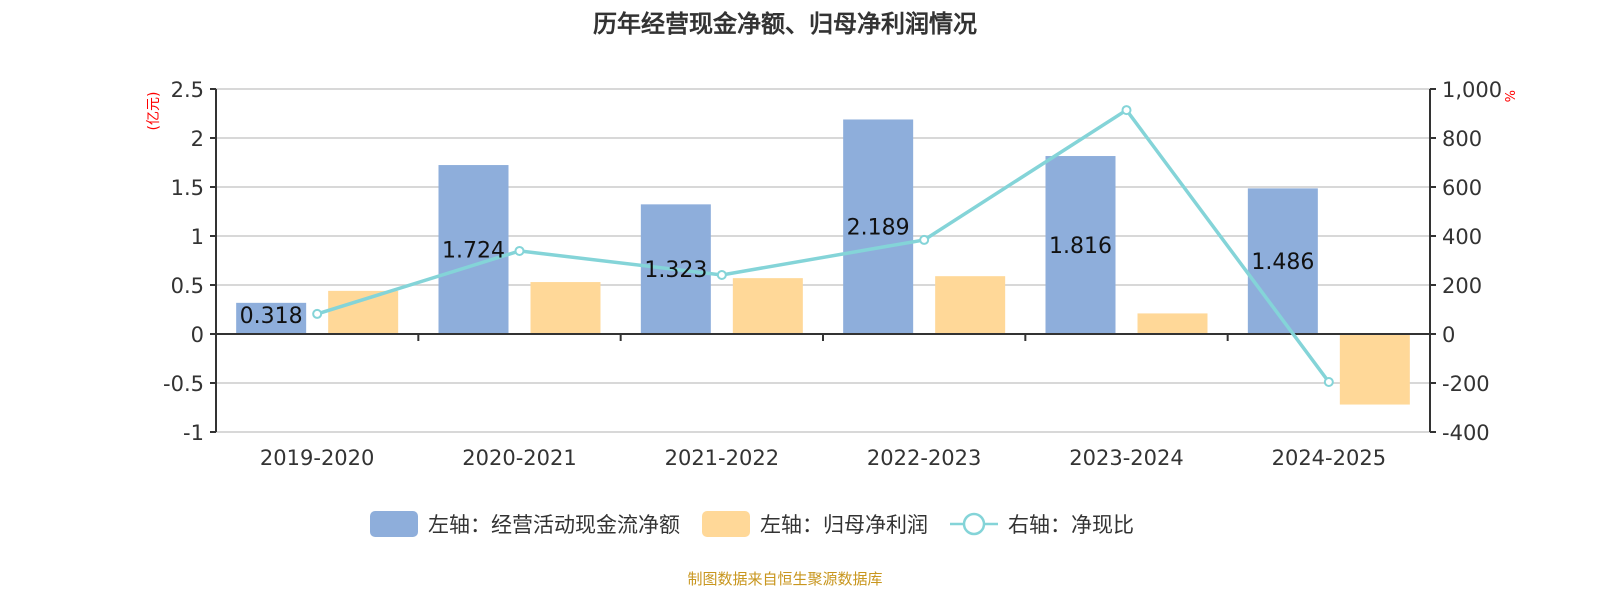  I want to click on left-tick-label: 1, so click(197, 237).